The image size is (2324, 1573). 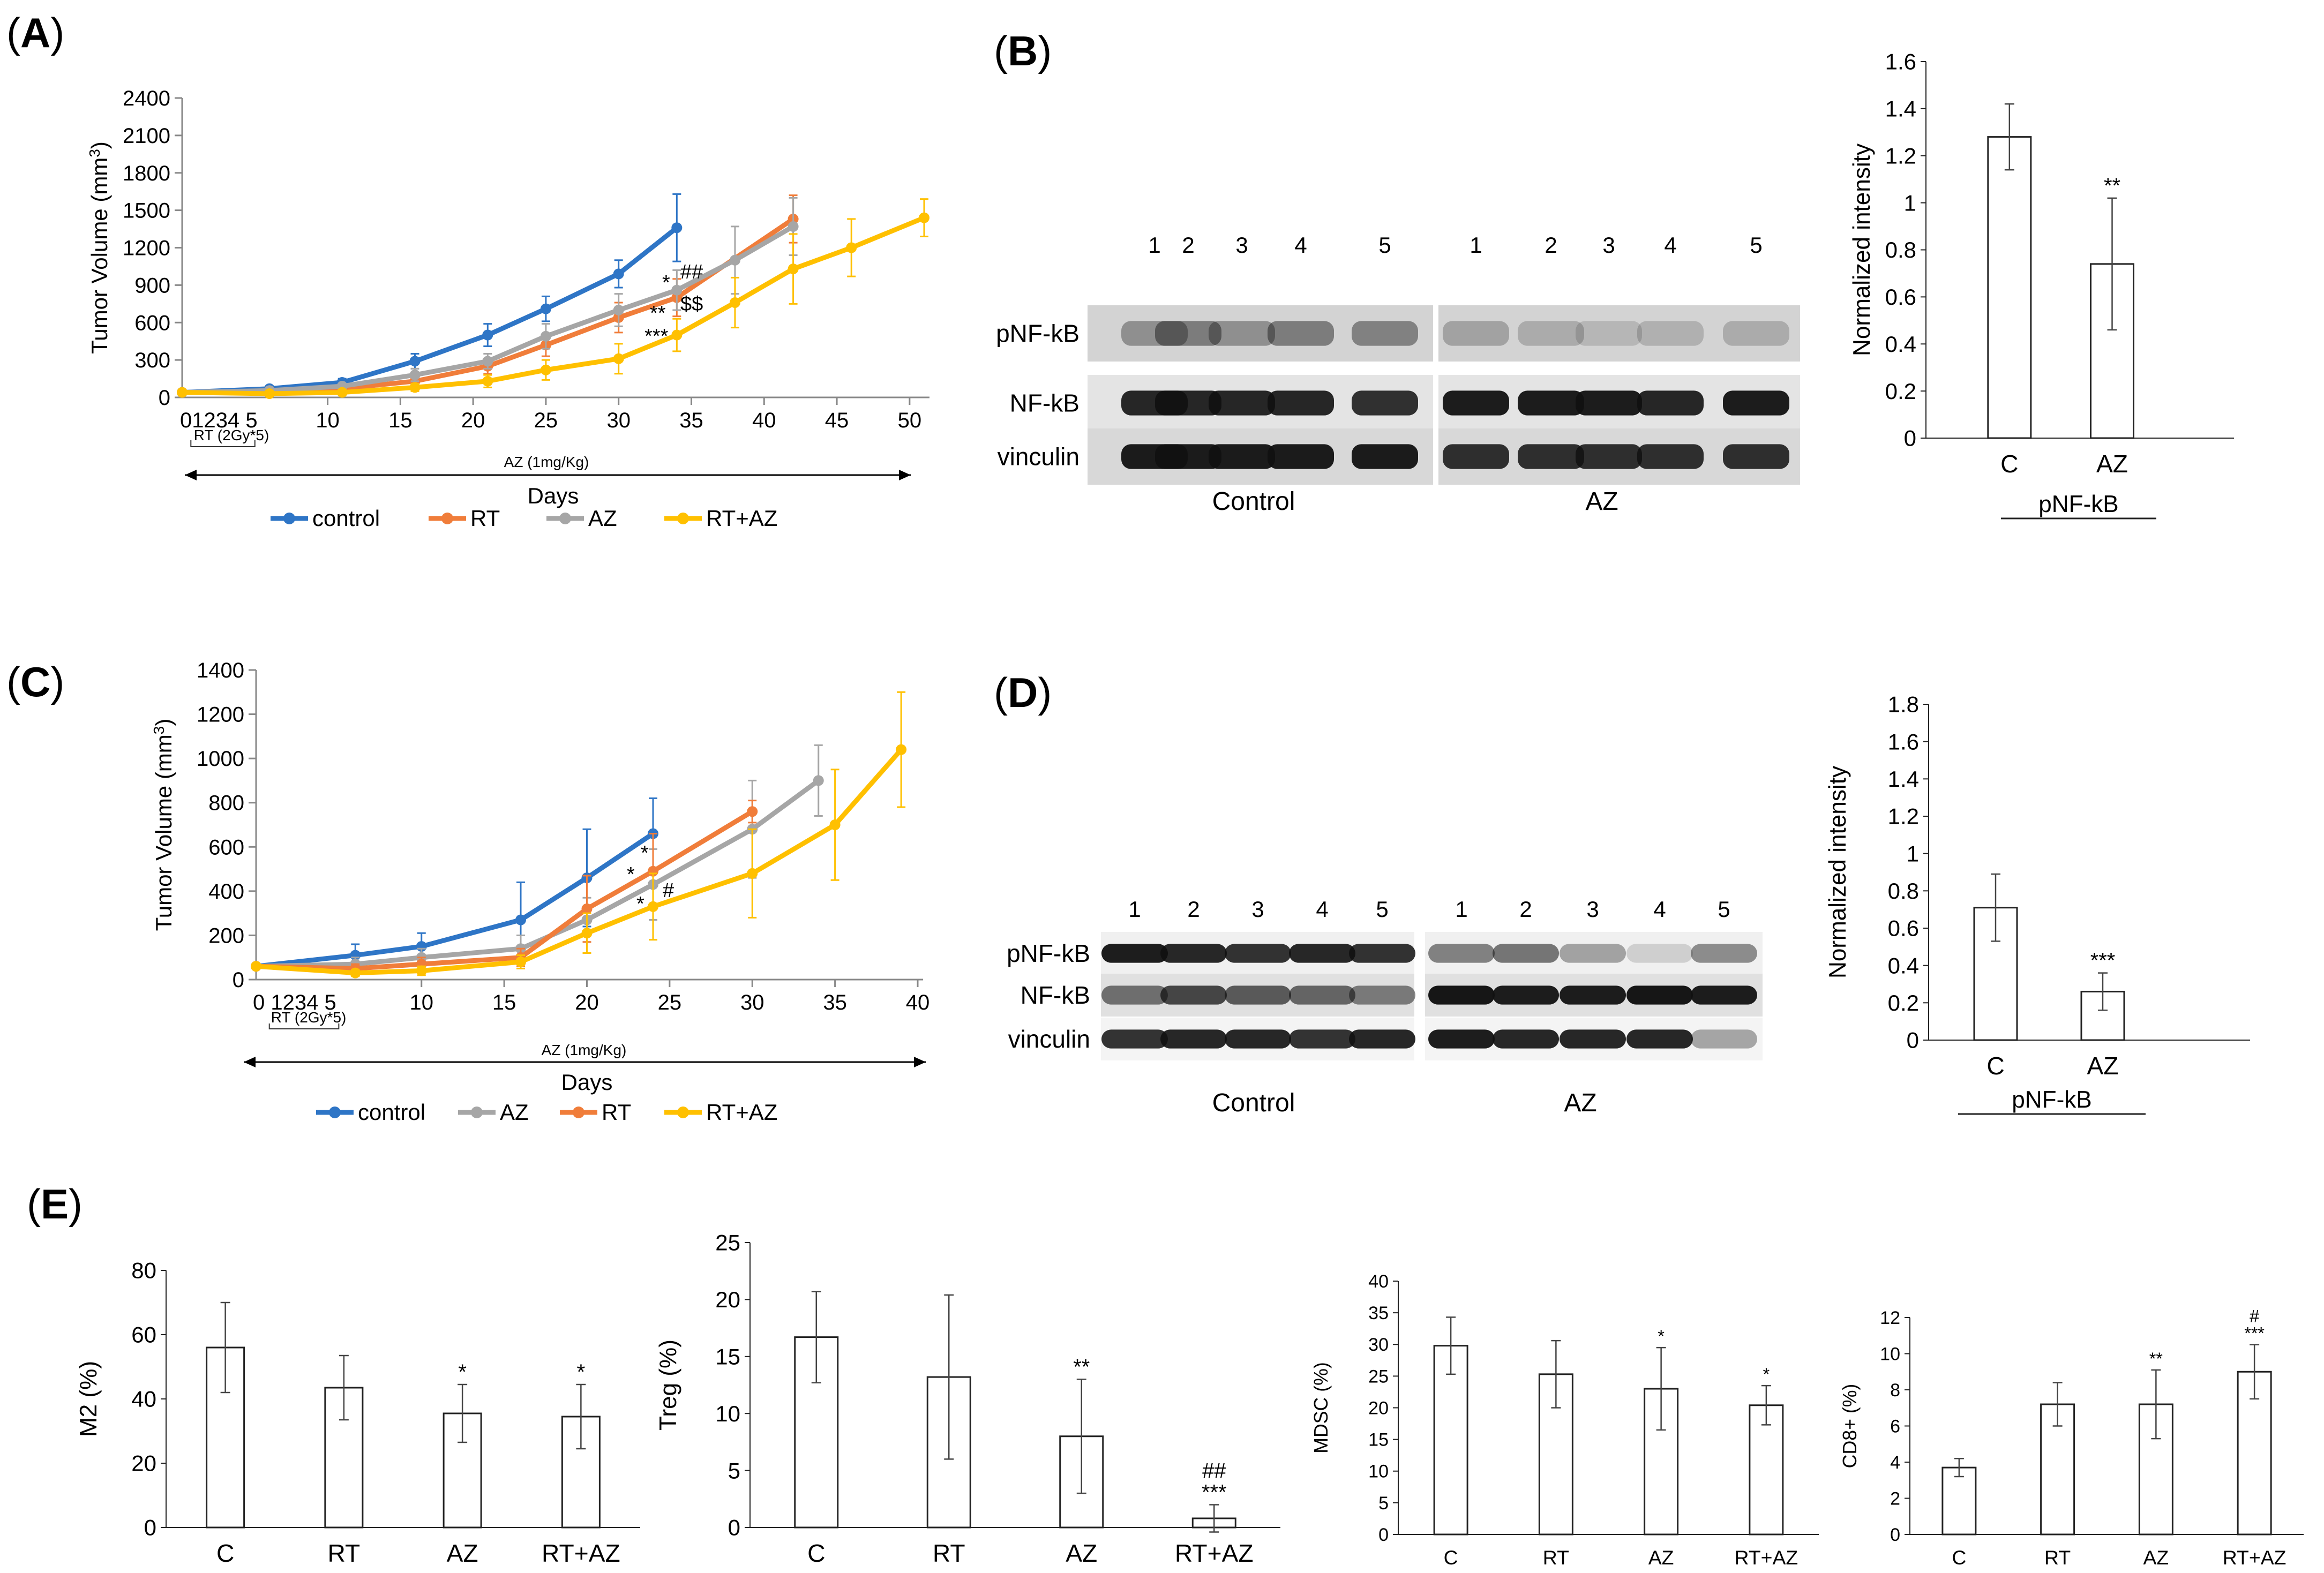 What do you see at coordinates (226, 892) in the screenshot?
I see `y-tick-label: 400` at bounding box center [226, 892].